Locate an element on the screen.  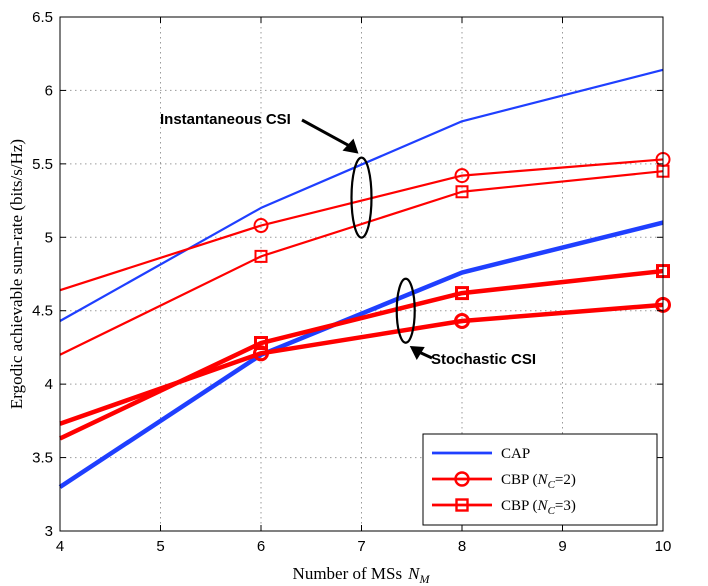
annotation-label: Instantaneous CSI is located at coordinates (225, 119).